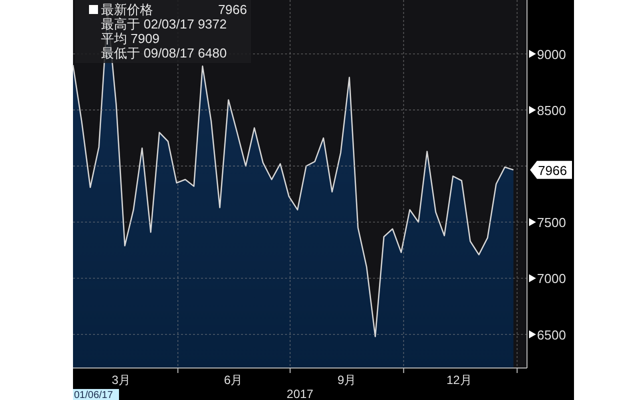 The width and height of the screenshot is (640, 400). What do you see at coordinates (551, 110) in the screenshot?
I see `y-tick-label: 8500` at bounding box center [551, 110].